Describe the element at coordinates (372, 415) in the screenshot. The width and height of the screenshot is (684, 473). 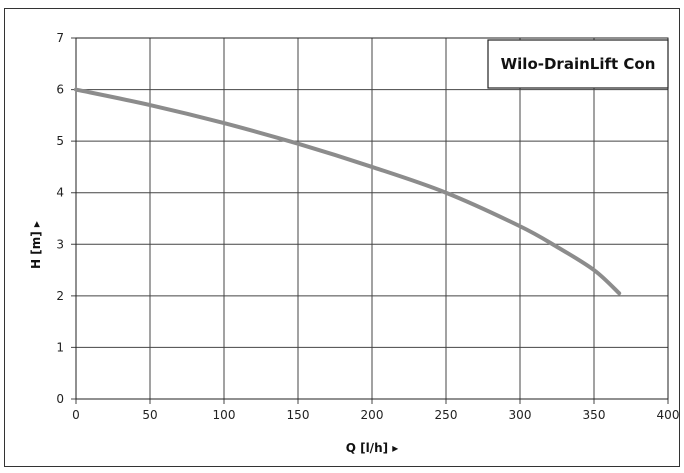
I see `x-tick-label: 200` at that location.